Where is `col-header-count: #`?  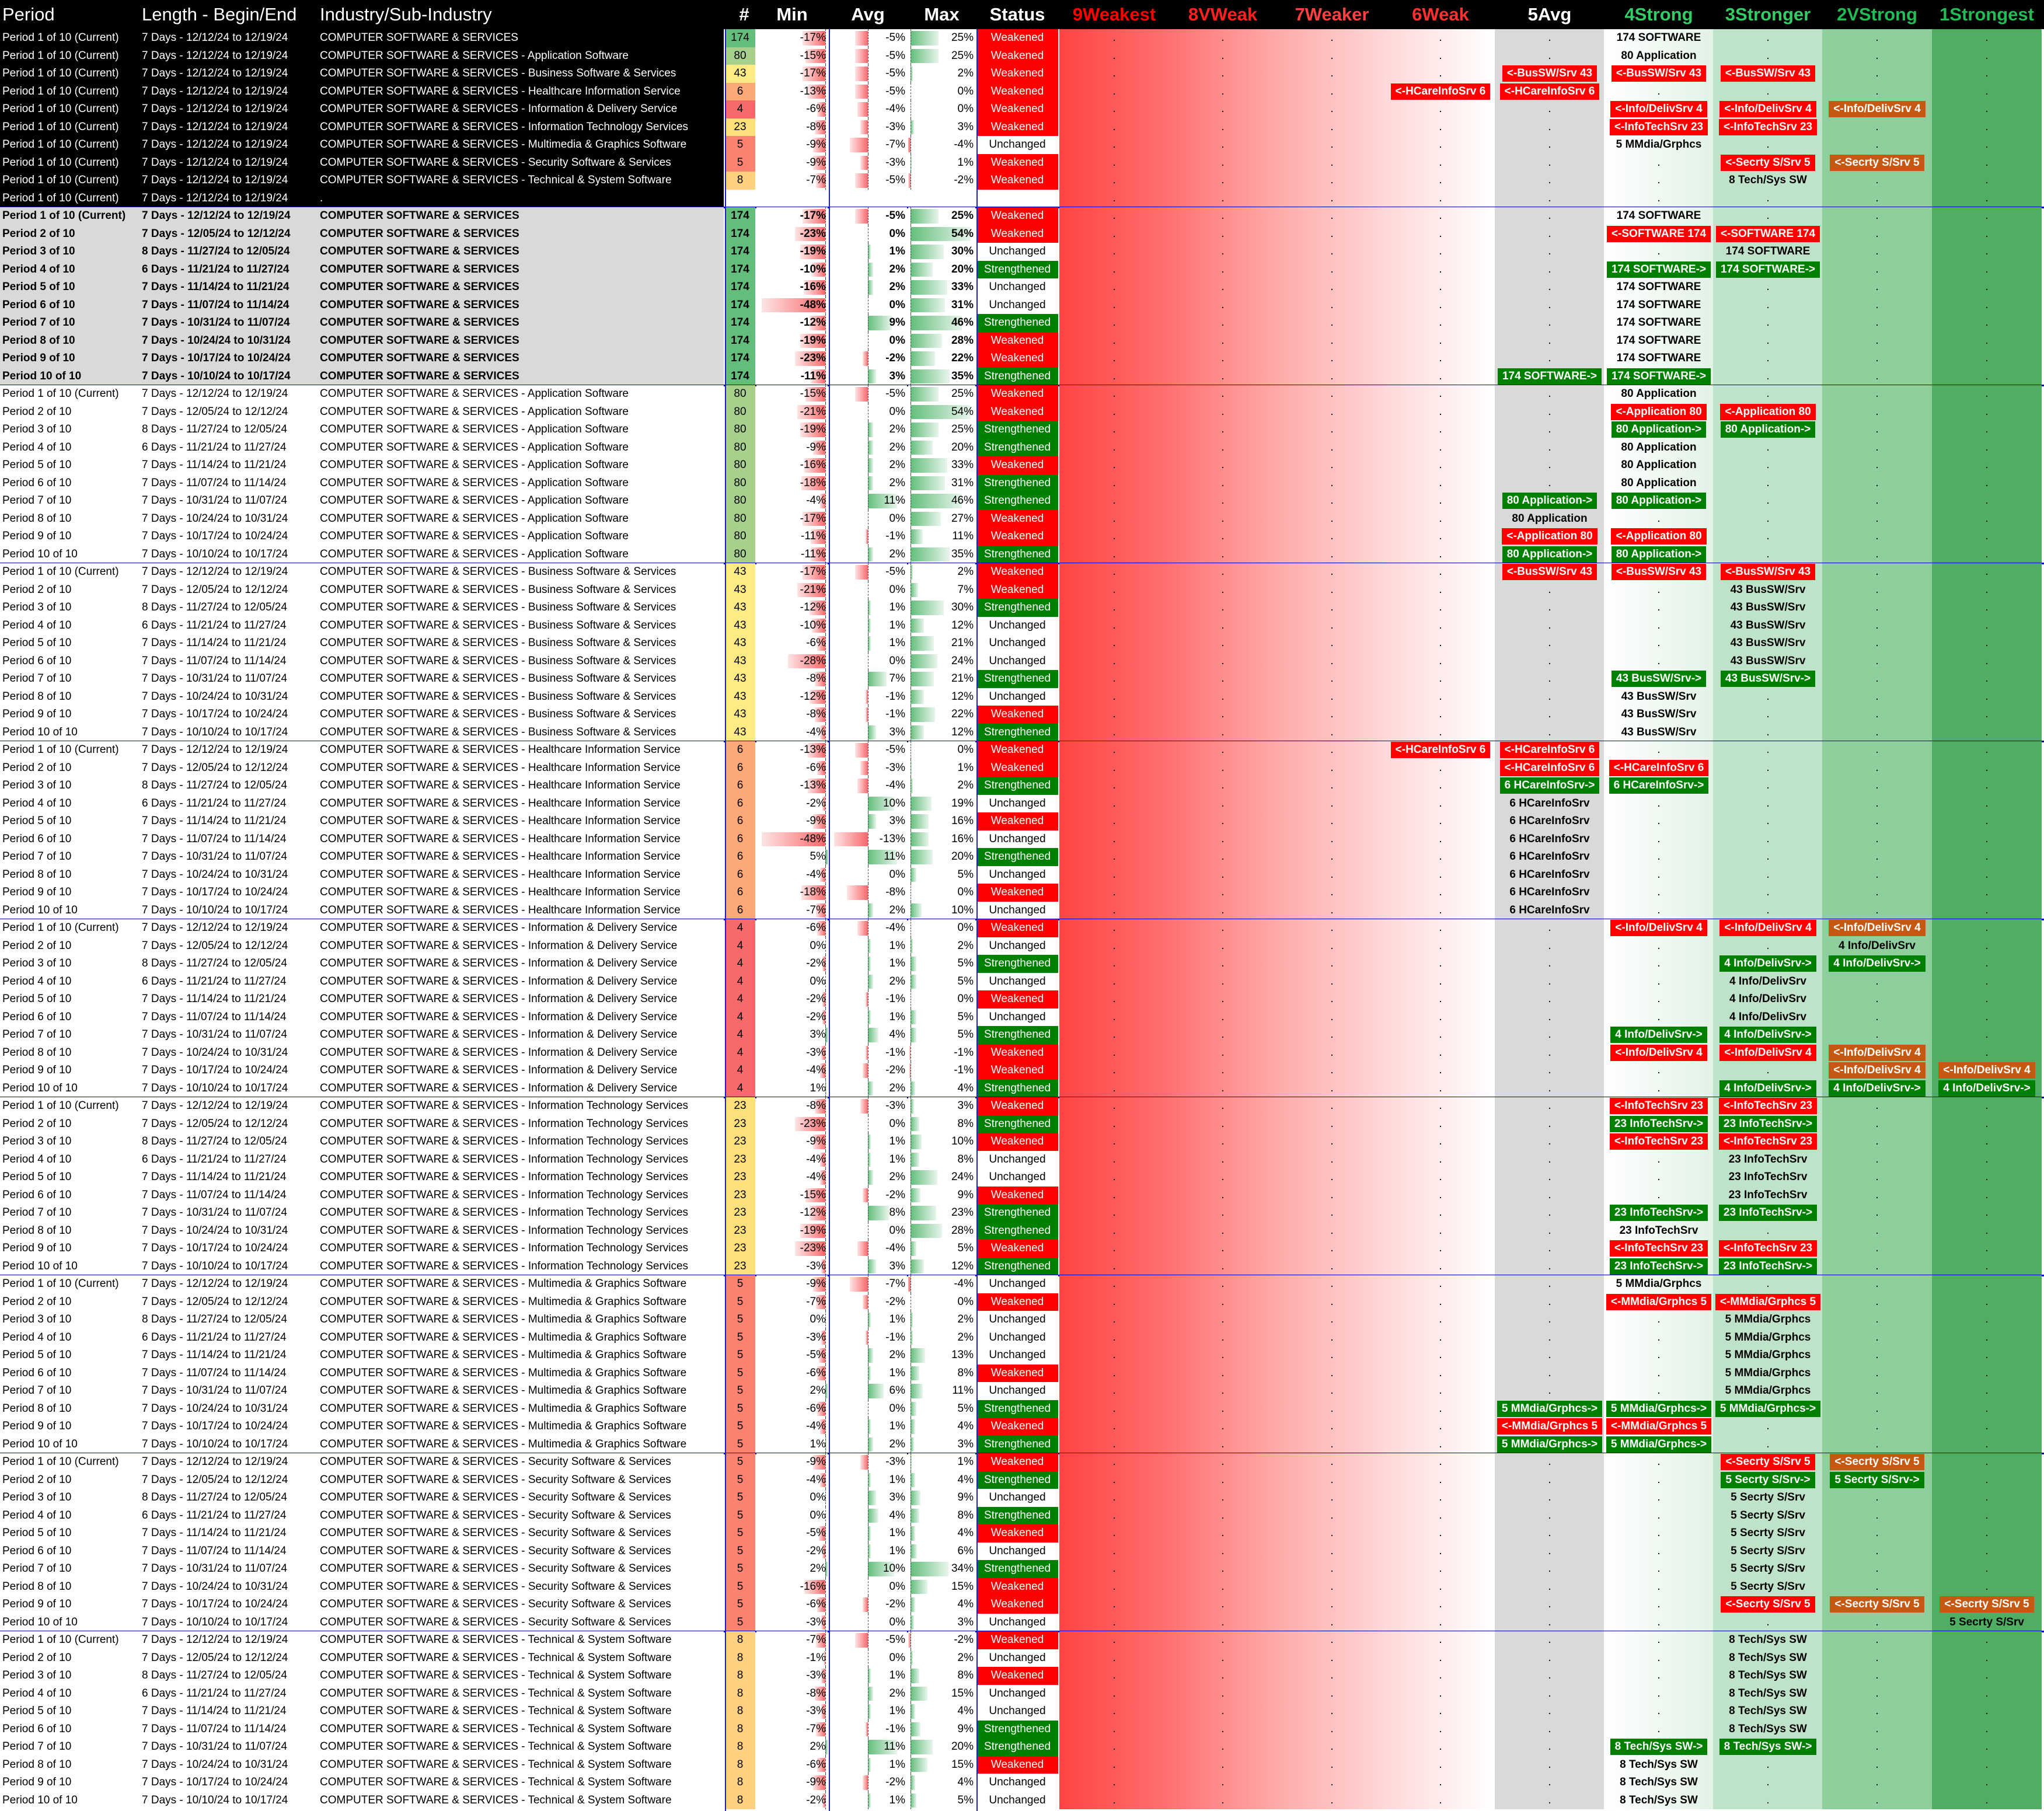 col-header-count: # is located at coordinates (744, 14).